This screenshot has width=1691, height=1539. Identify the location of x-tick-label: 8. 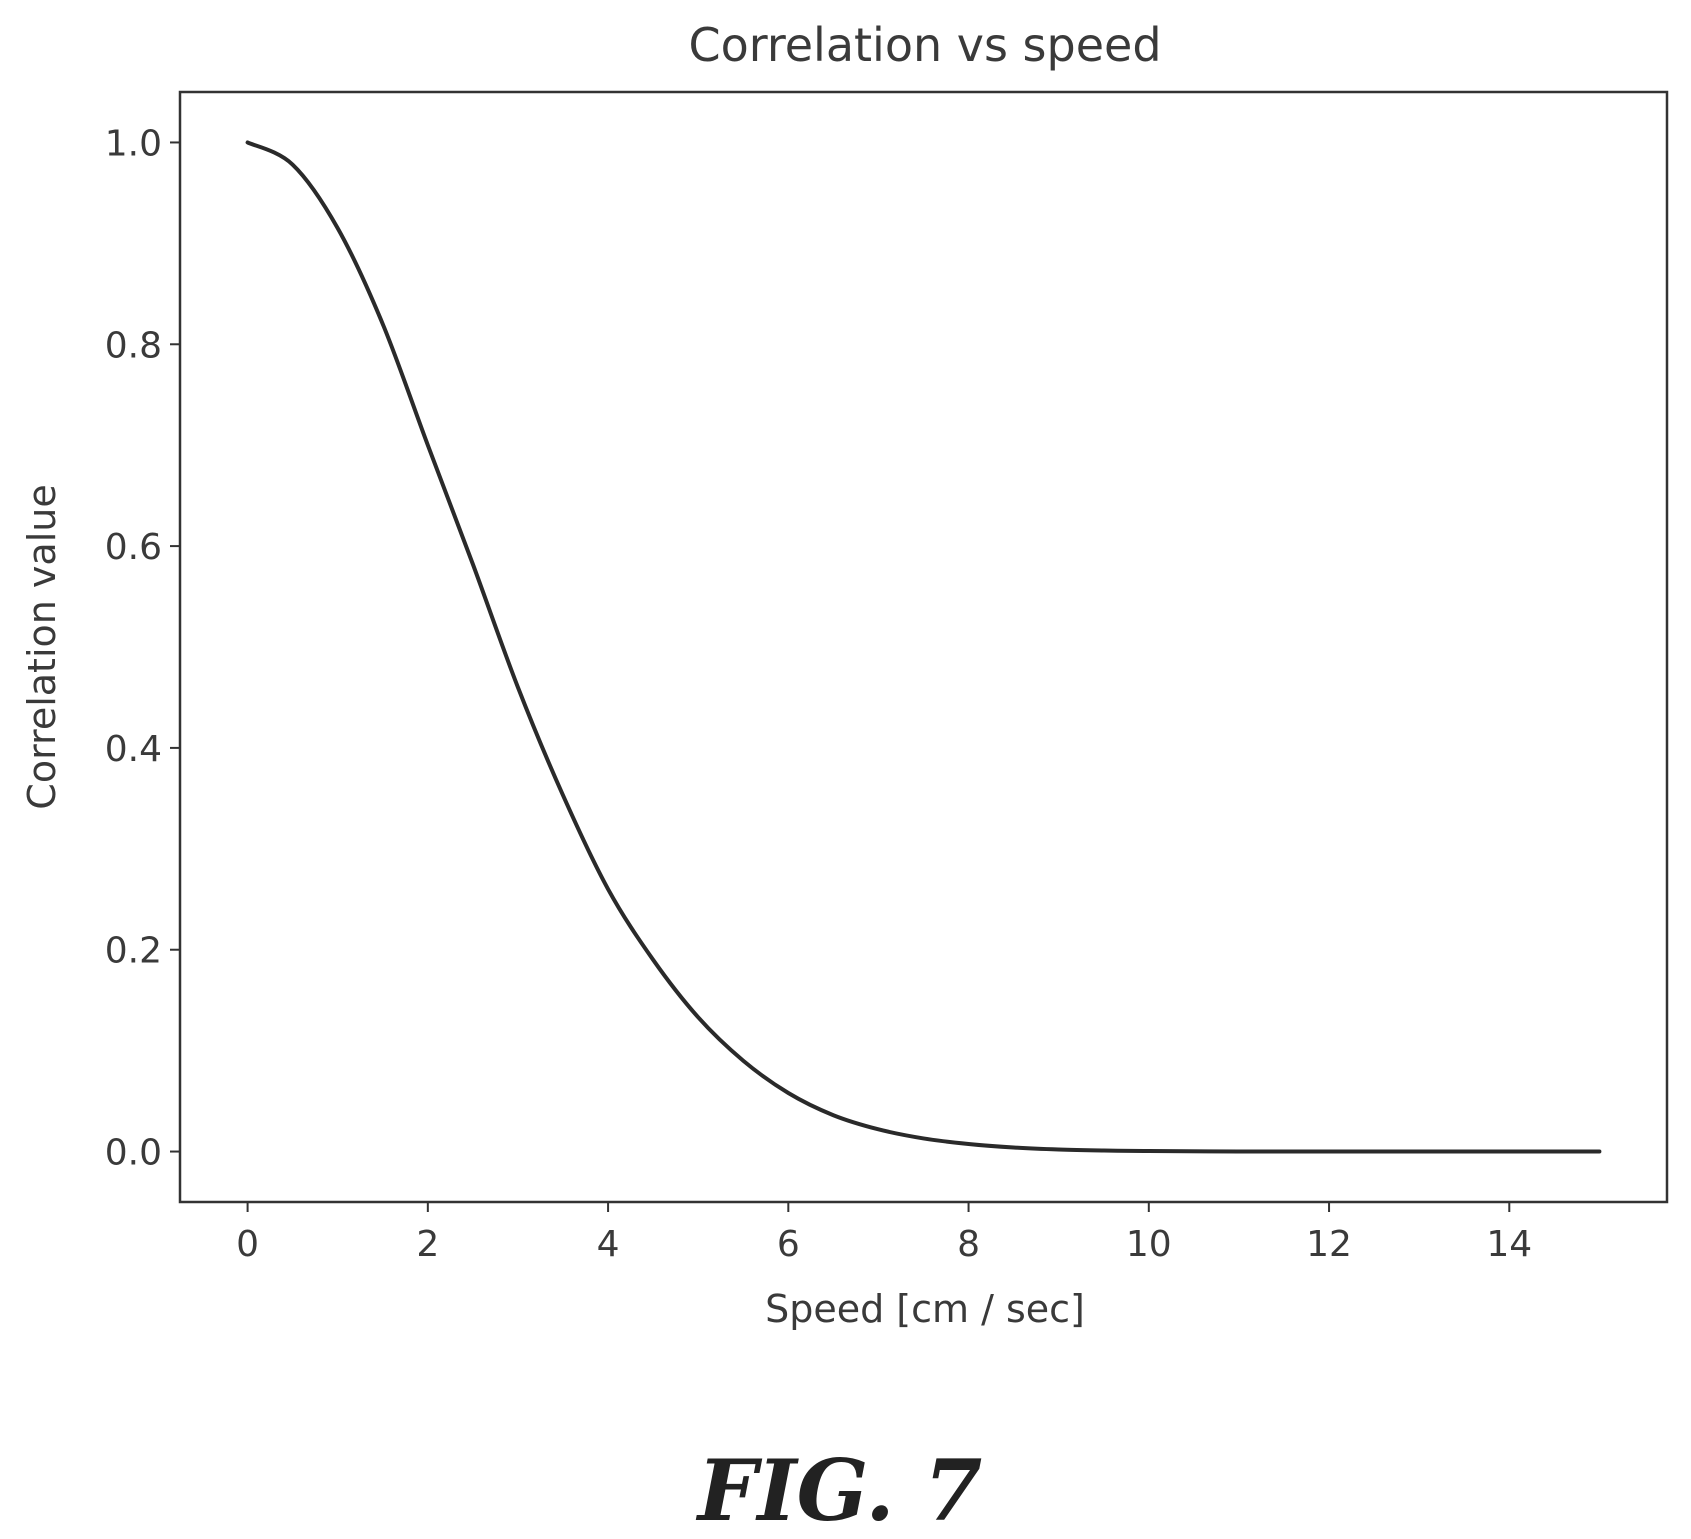
(968, 1244).